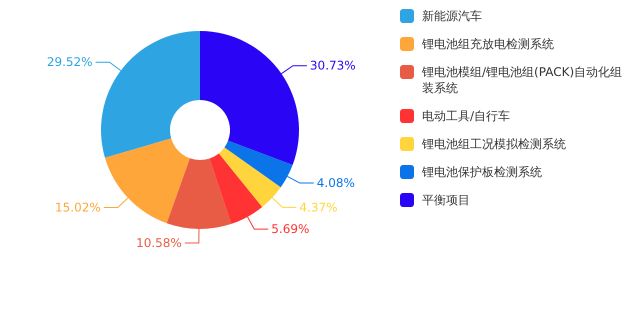  Describe the element at coordinates (522, 80) in the screenshot. I see `legend-label: 锂电池模组/锂电池组(PACK)自动化组装系统` at that location.